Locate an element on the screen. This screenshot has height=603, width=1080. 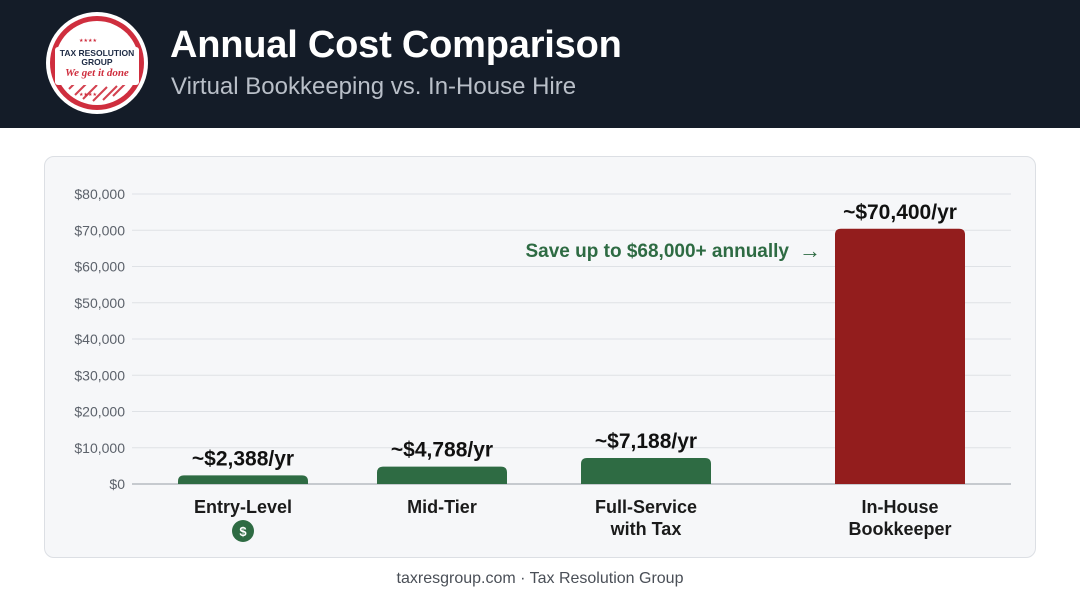
data-label: ~$70,400/yr is located at coordinates (900, 212).